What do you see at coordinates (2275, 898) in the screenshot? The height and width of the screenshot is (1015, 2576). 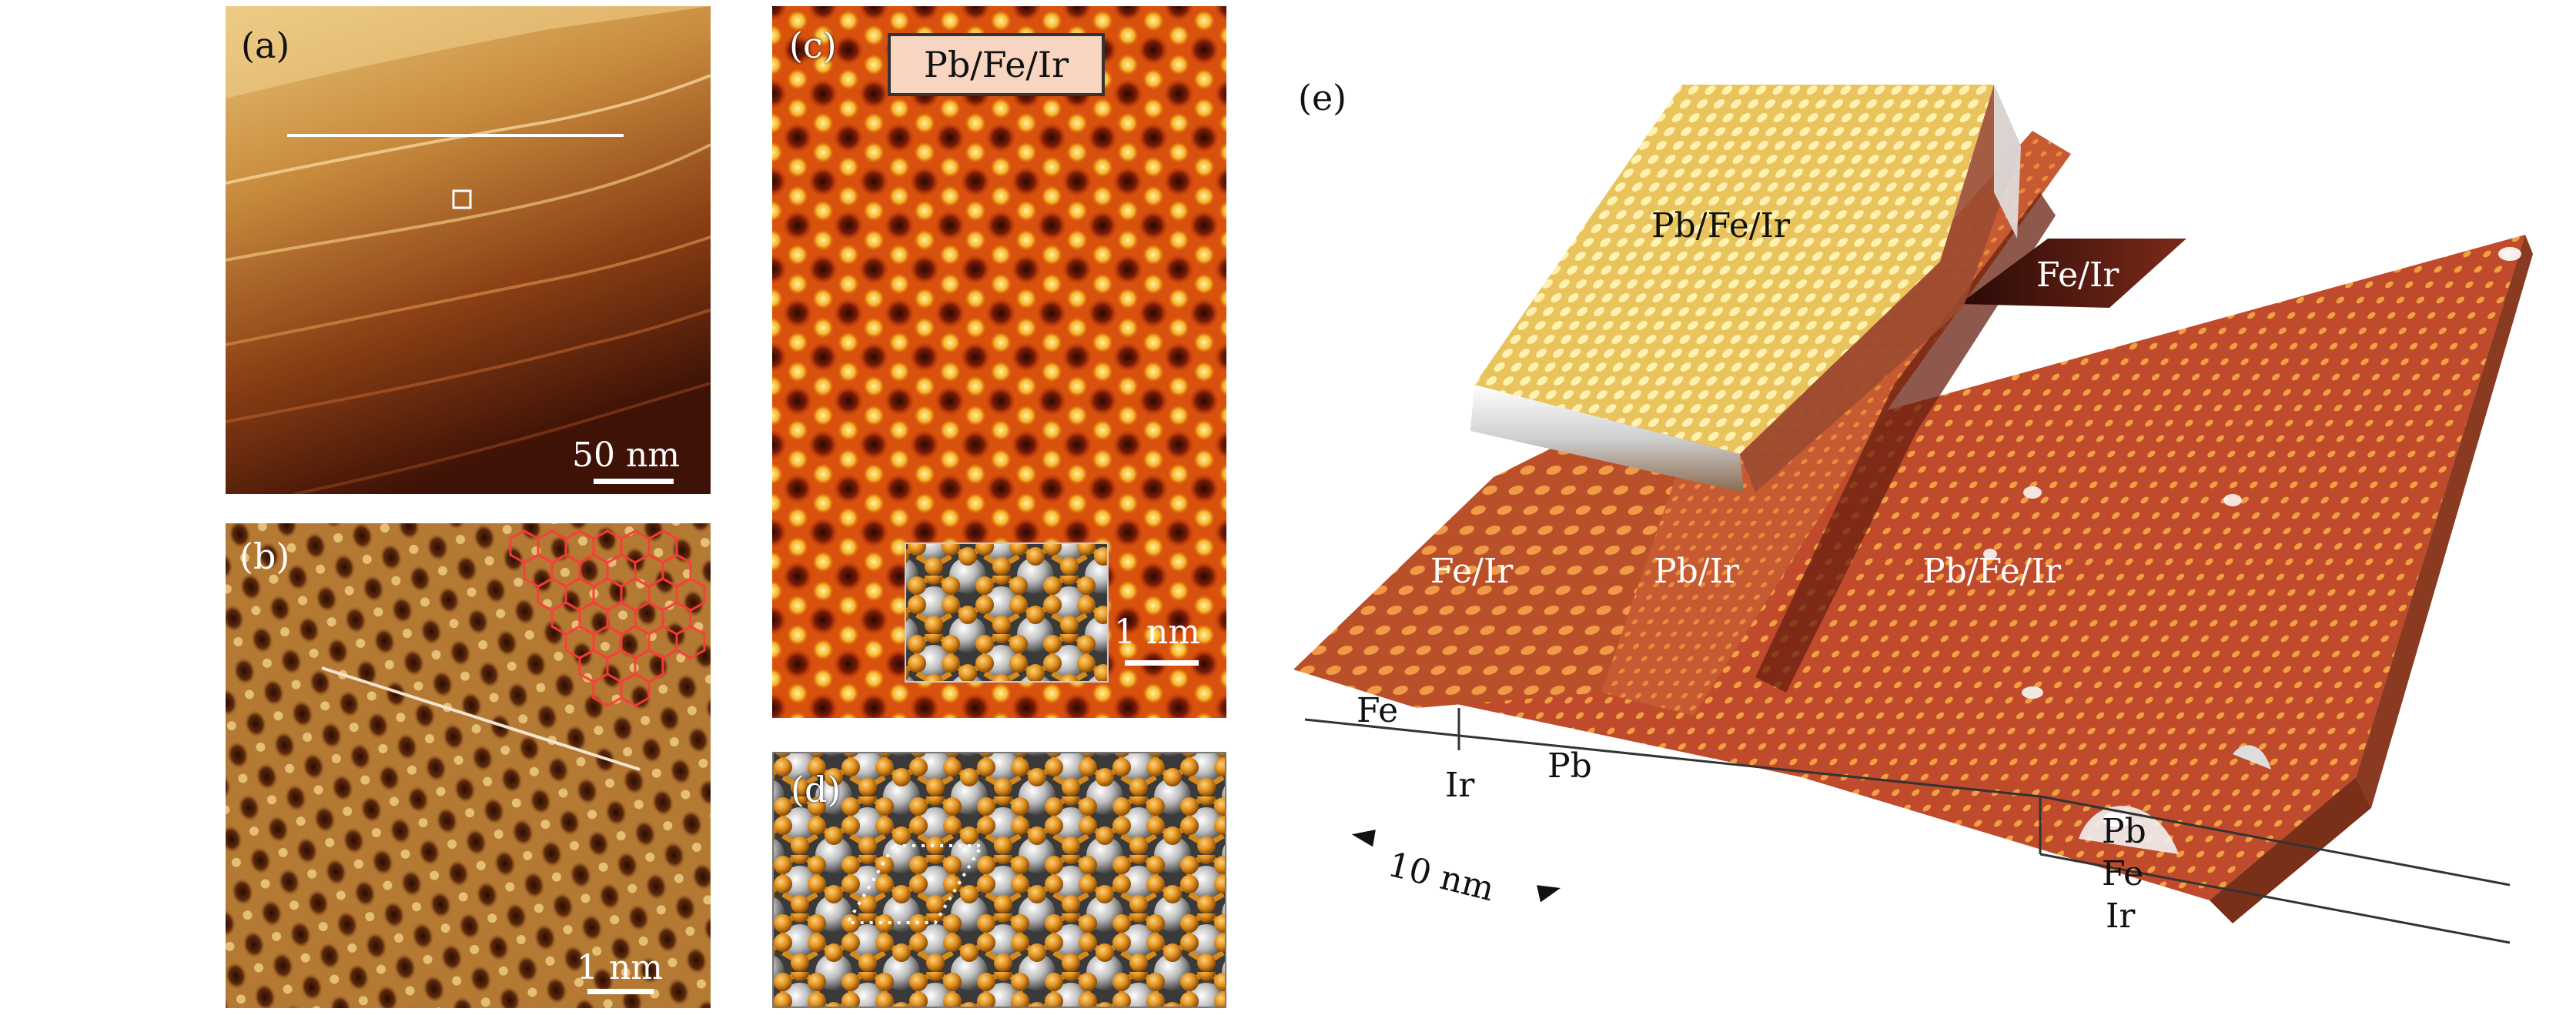 I see `axis-line-stack` at bounding box center [2275, 898].